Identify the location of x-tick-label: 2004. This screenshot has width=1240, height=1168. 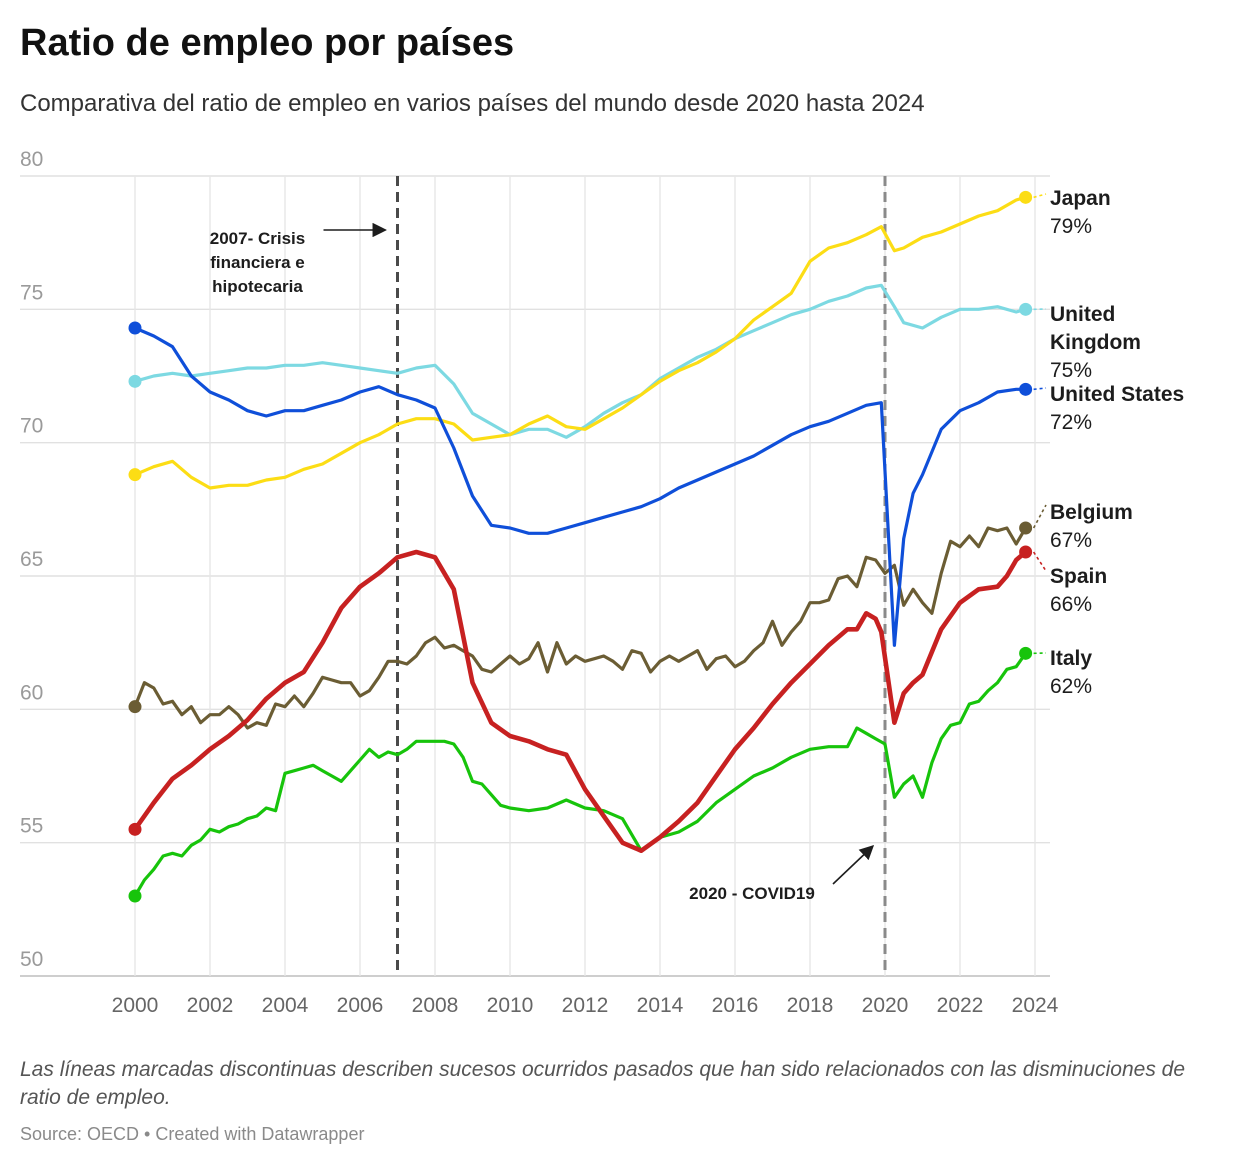
(285, 1005).